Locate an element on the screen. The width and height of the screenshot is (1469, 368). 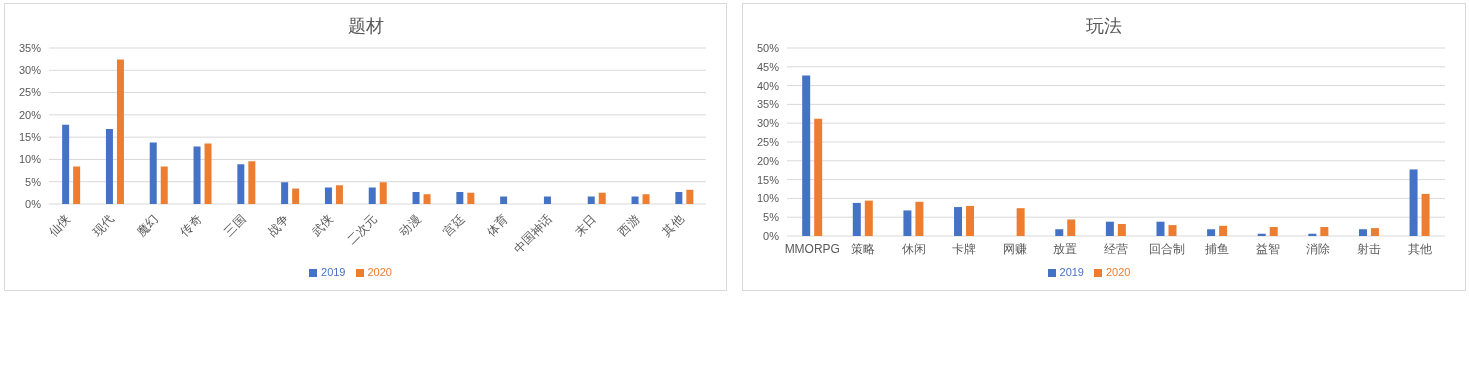
chart-title: 题材 is located at coordinates (365, 26).